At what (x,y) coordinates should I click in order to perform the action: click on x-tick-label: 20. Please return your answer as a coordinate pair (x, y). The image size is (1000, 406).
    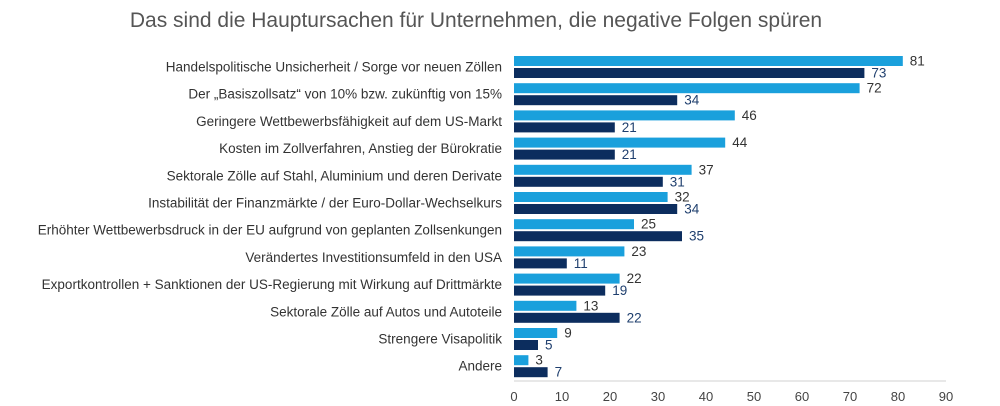
    Looking at the image, I should click on (610, 396).